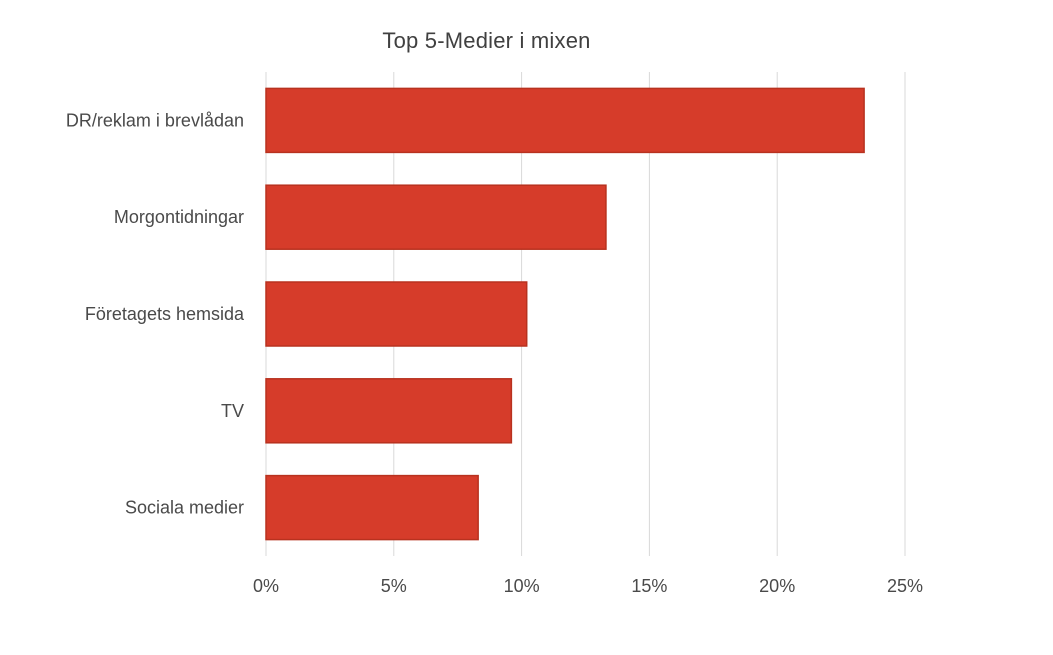  Describe the element at coordinates (184, 508) in the screenshot. I see `category-label: Sociala medier` at that location.